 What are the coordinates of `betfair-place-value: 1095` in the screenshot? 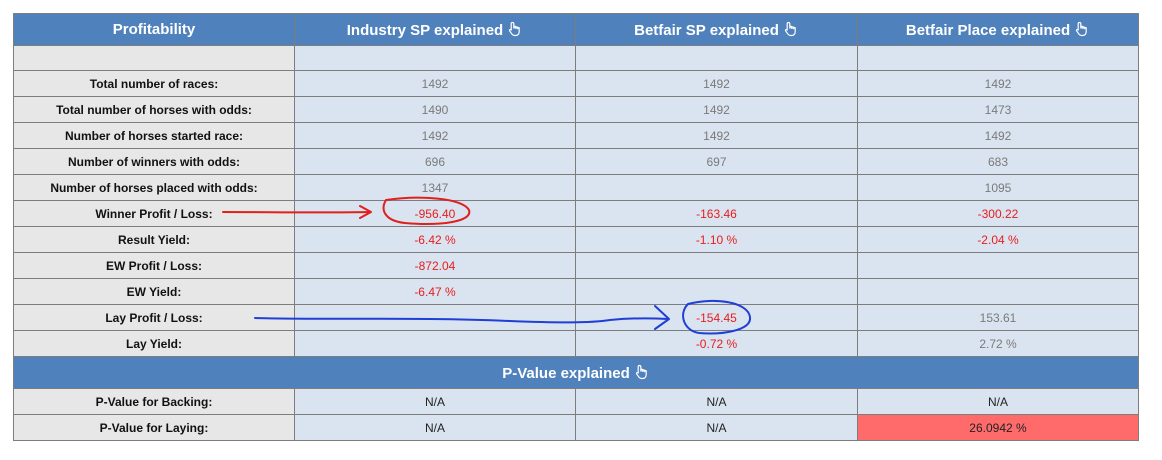 It's located at (998, 187).